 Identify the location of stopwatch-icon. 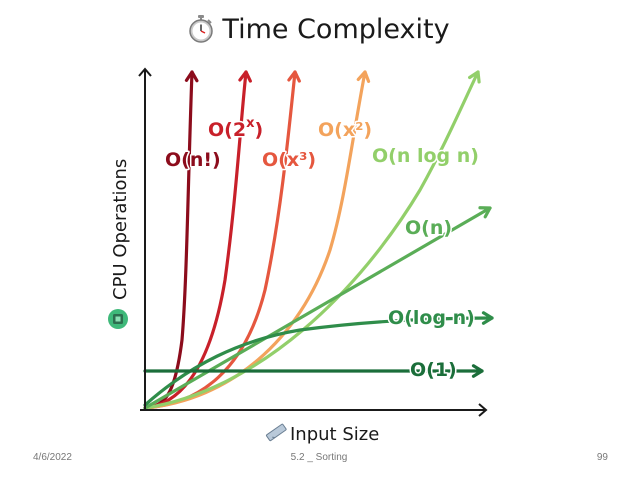
(201, 32).